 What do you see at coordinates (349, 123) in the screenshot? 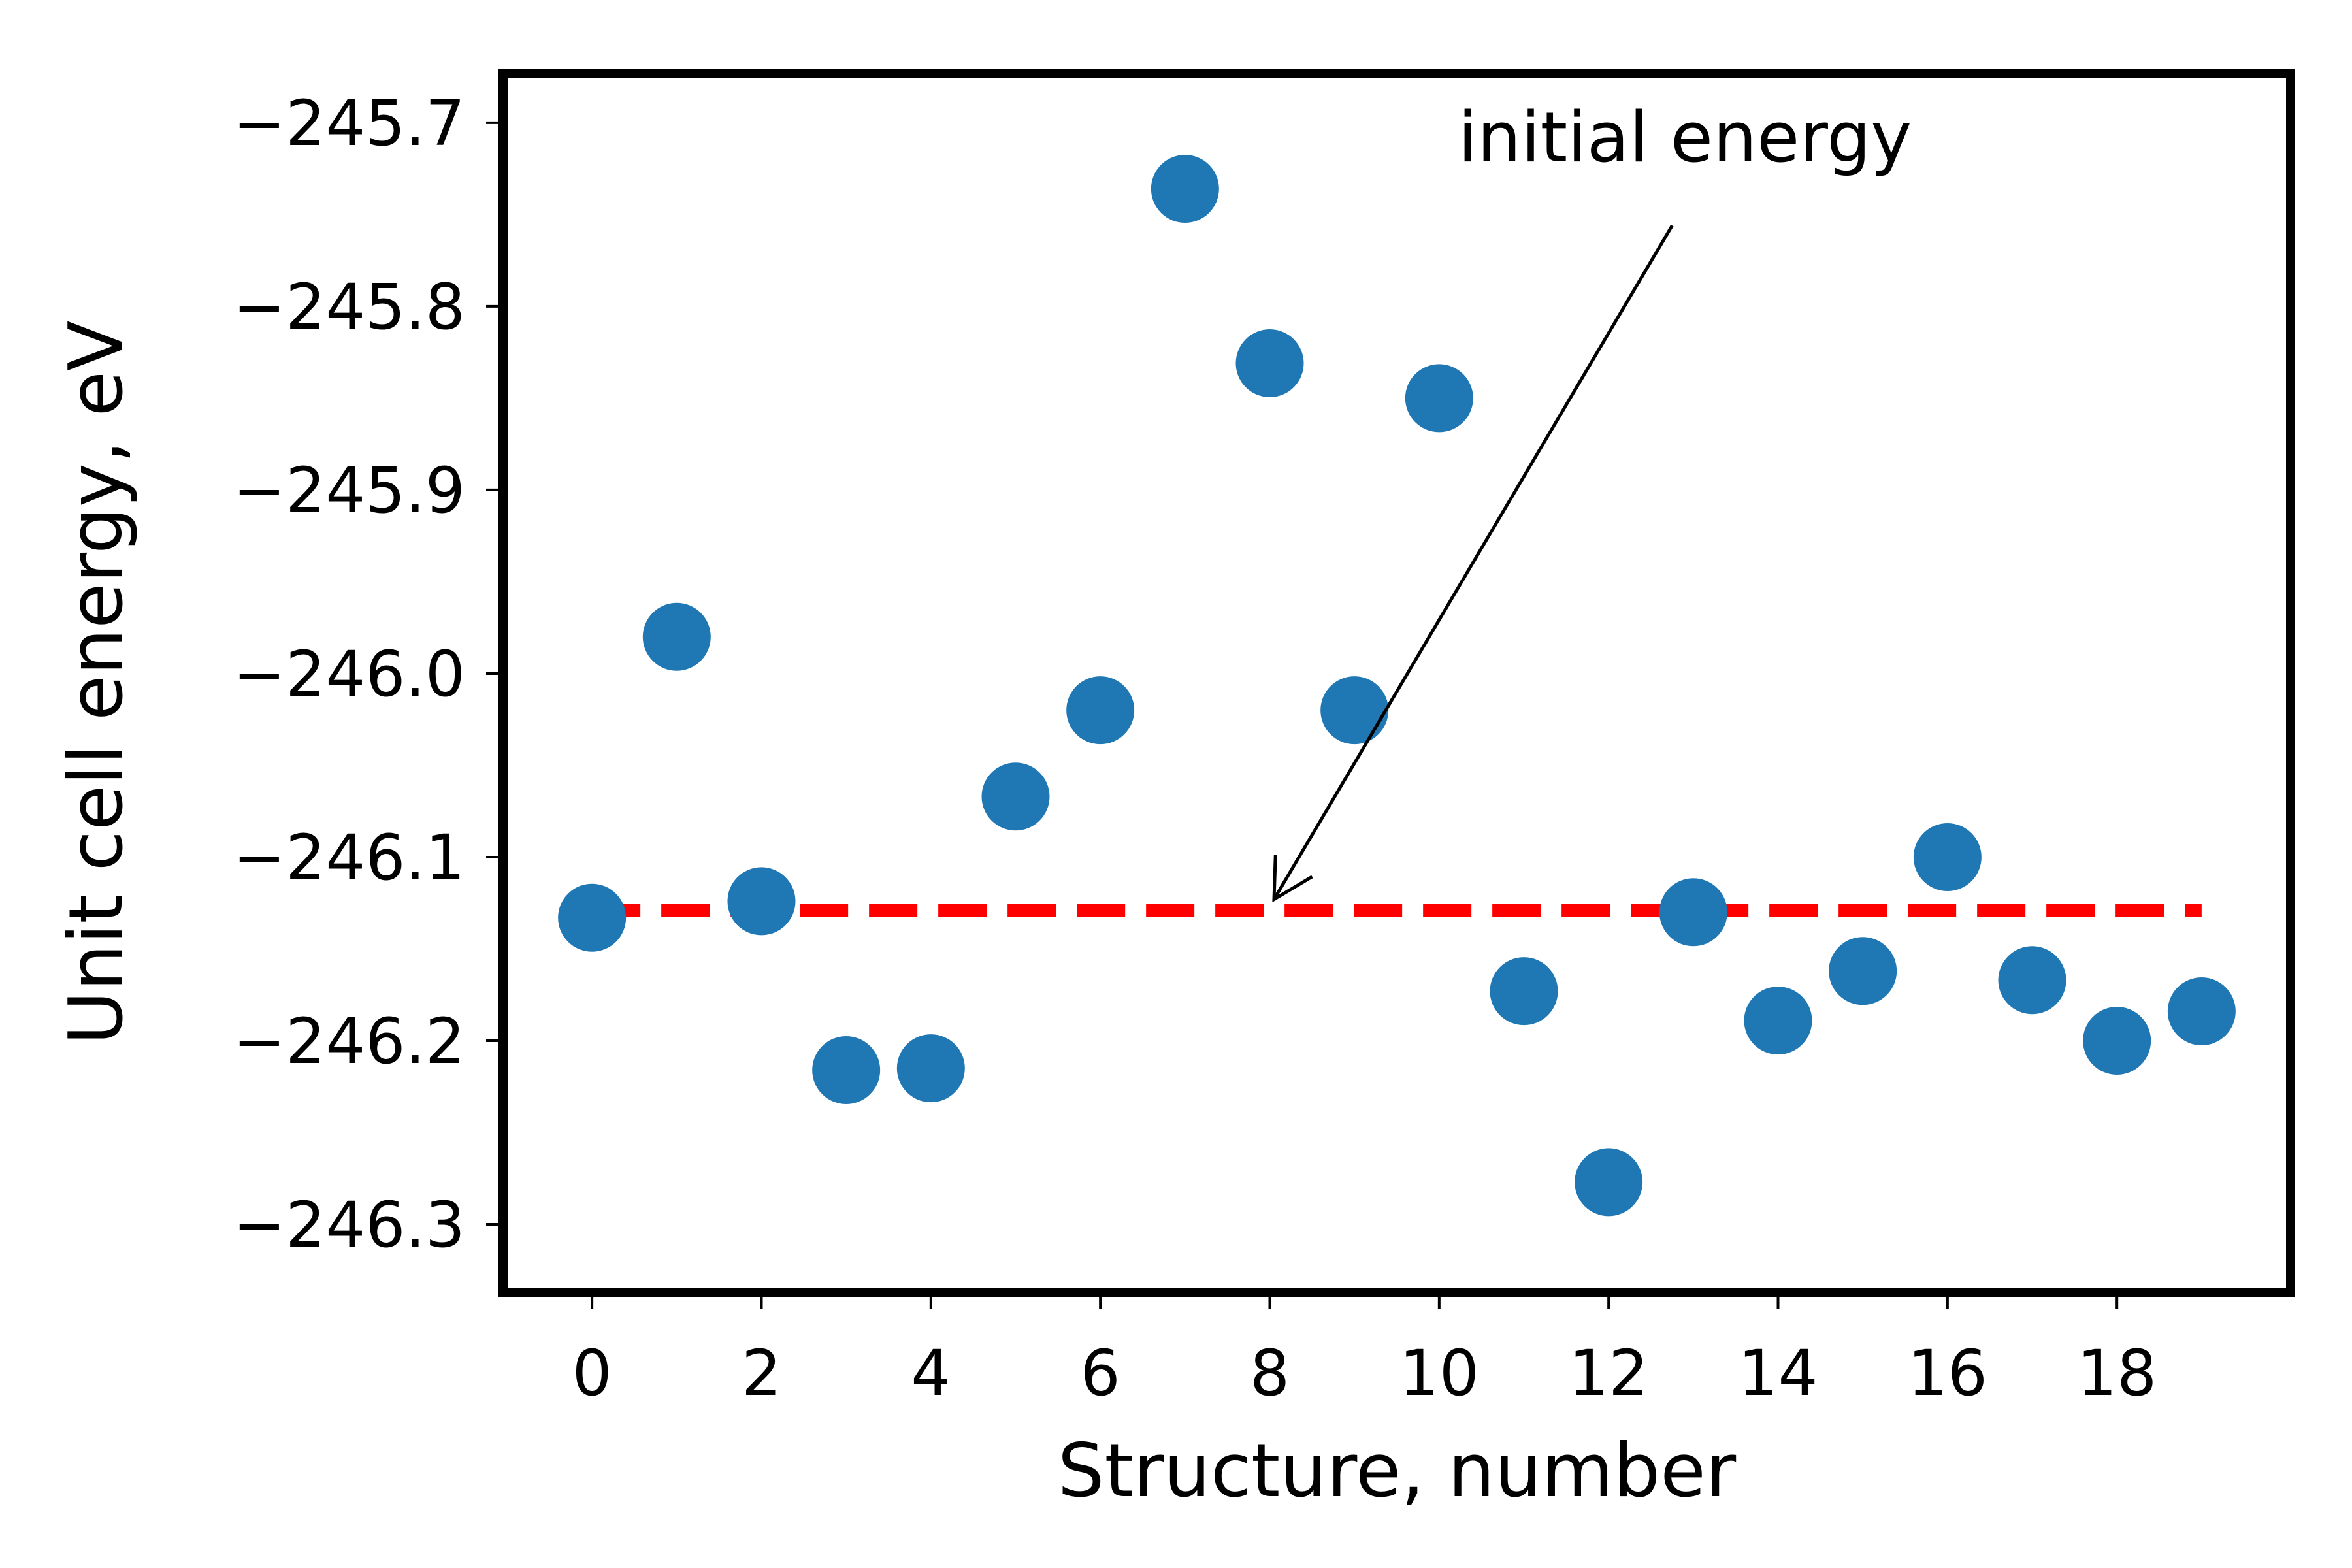
I see `y-tick-label: −245.7` at bounding box center [349, 123].